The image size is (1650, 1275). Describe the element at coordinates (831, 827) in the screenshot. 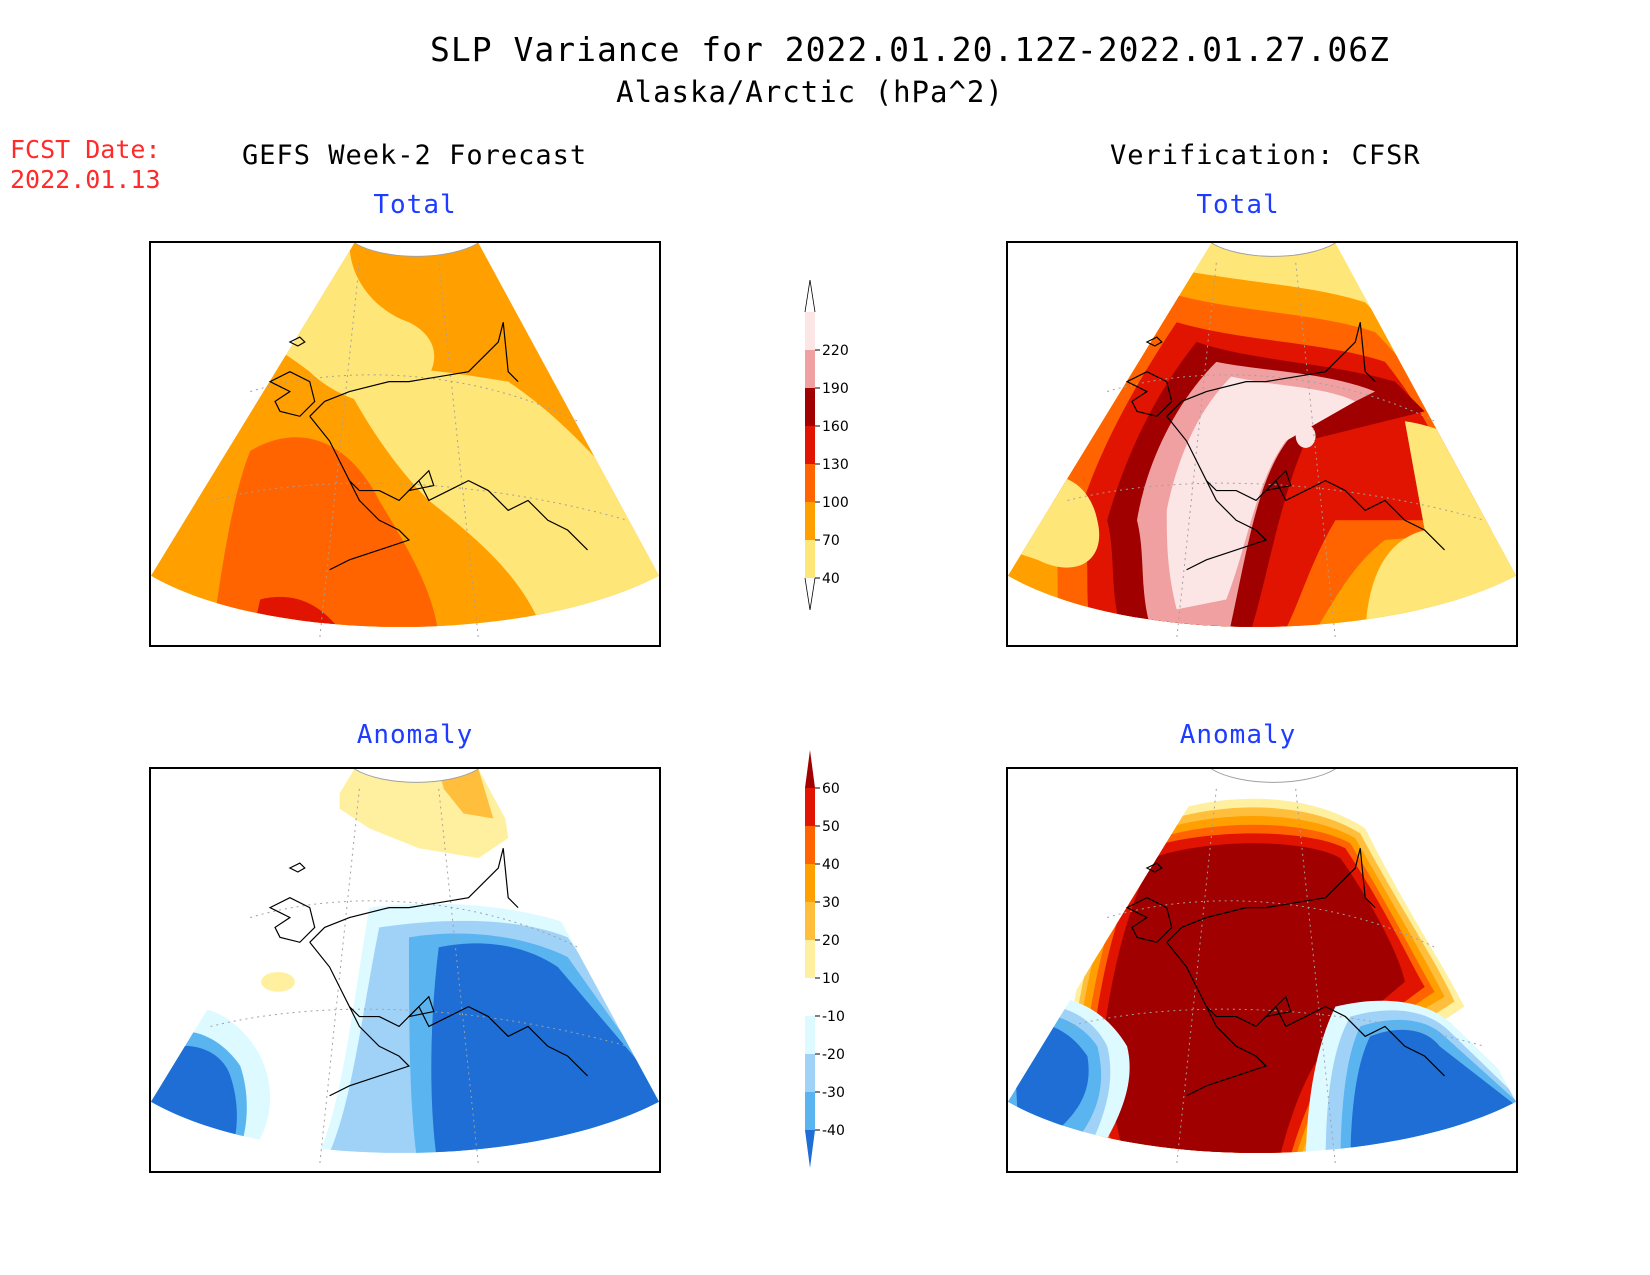

I see `anomaly-colorbar-label: 50` at that location.